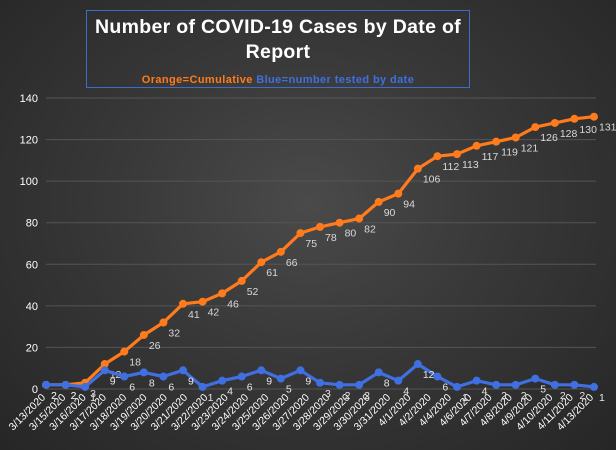 This screenshot has width=616, height=450. I want to click on y-tick-label: 80, so click(32, 224).